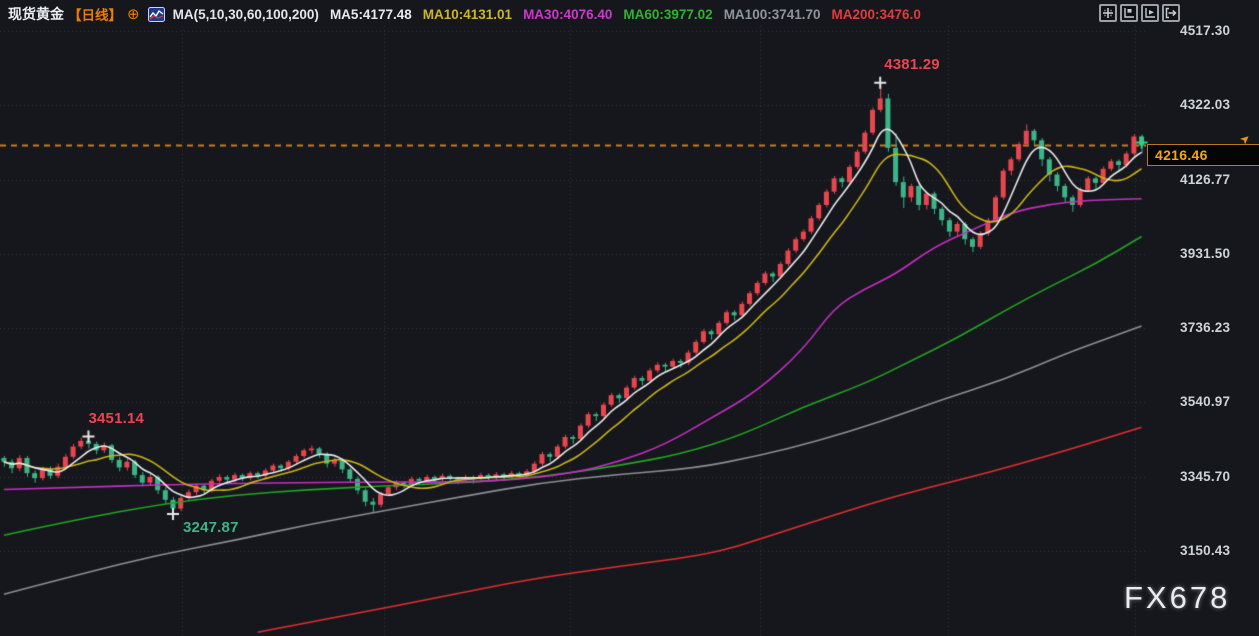 The height and width of the screenshot is (636, 1259). I want to click on chart-type-icon, so click(156, 14).